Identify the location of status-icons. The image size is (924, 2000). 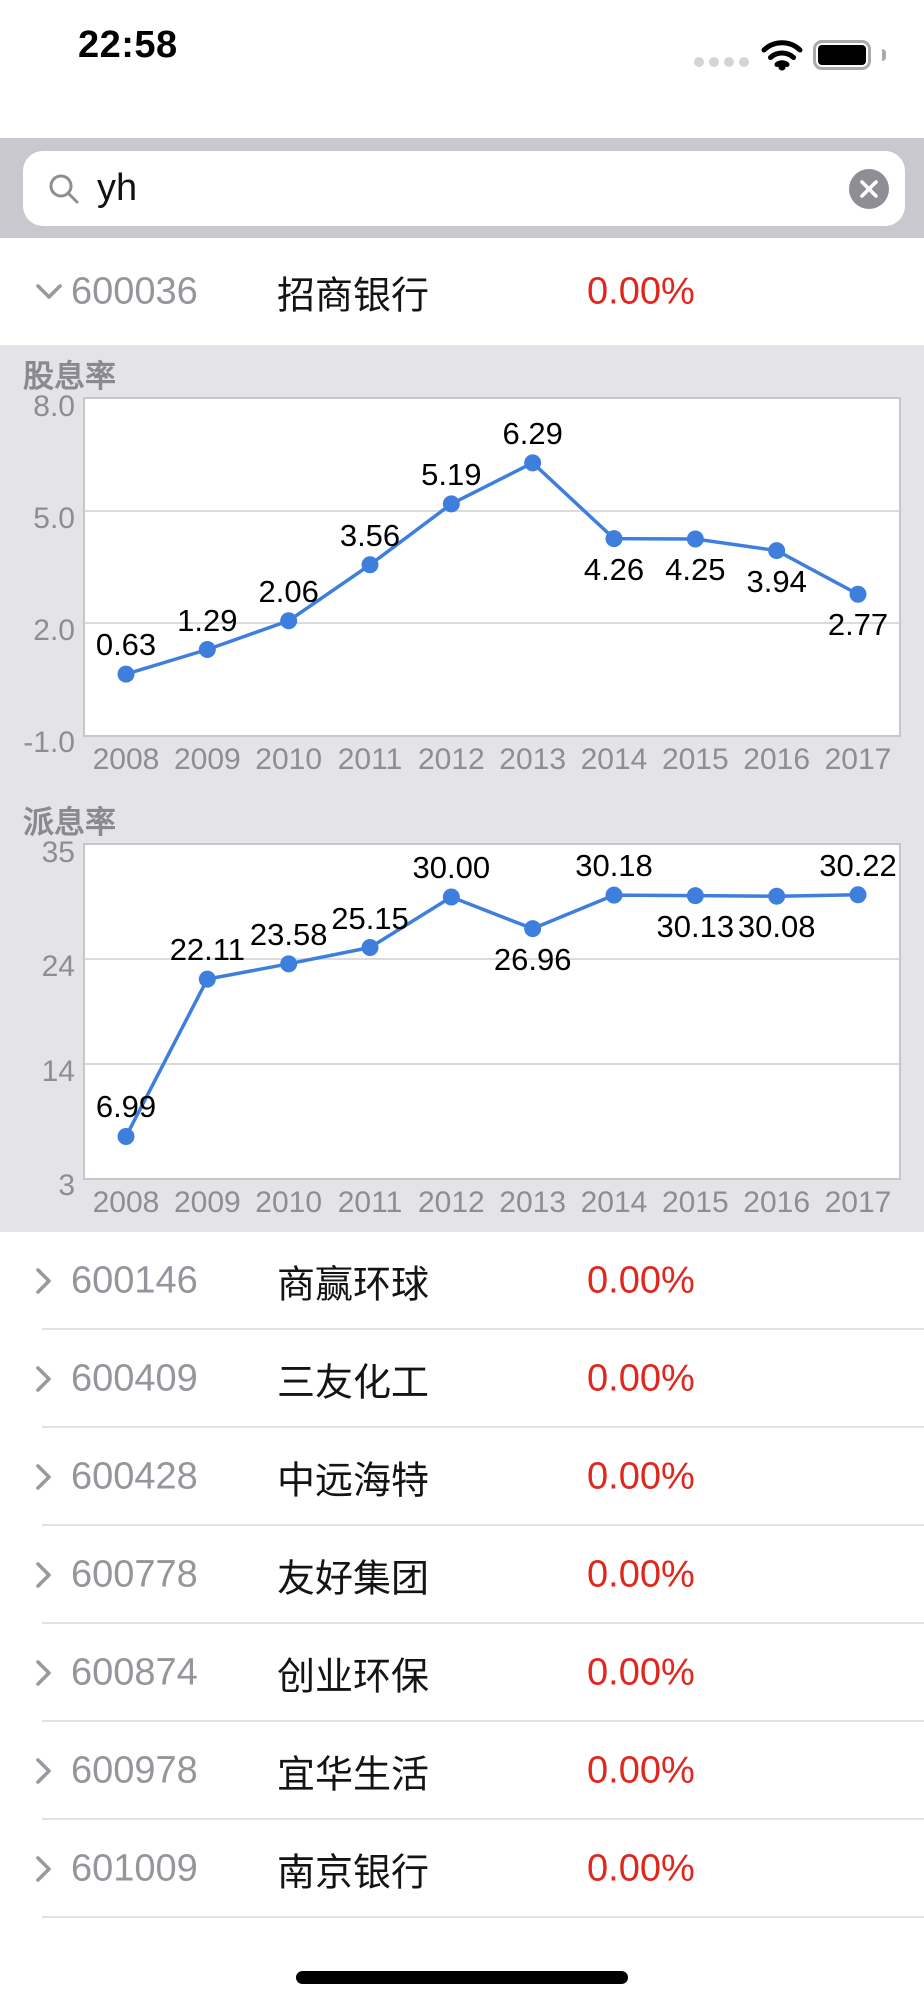
(790, 55).